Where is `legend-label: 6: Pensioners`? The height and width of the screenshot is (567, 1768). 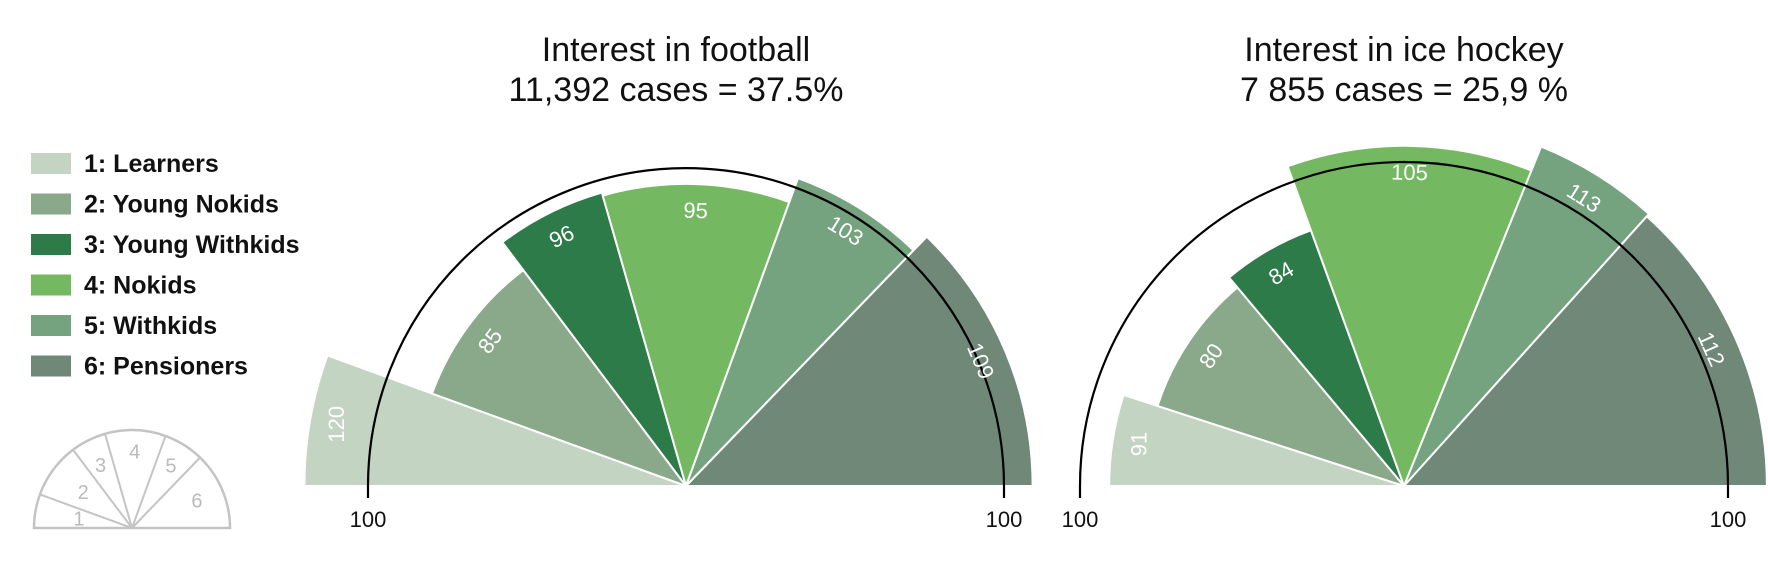
legend-label: 6: Pensioners is located at coordinates (166, 367).